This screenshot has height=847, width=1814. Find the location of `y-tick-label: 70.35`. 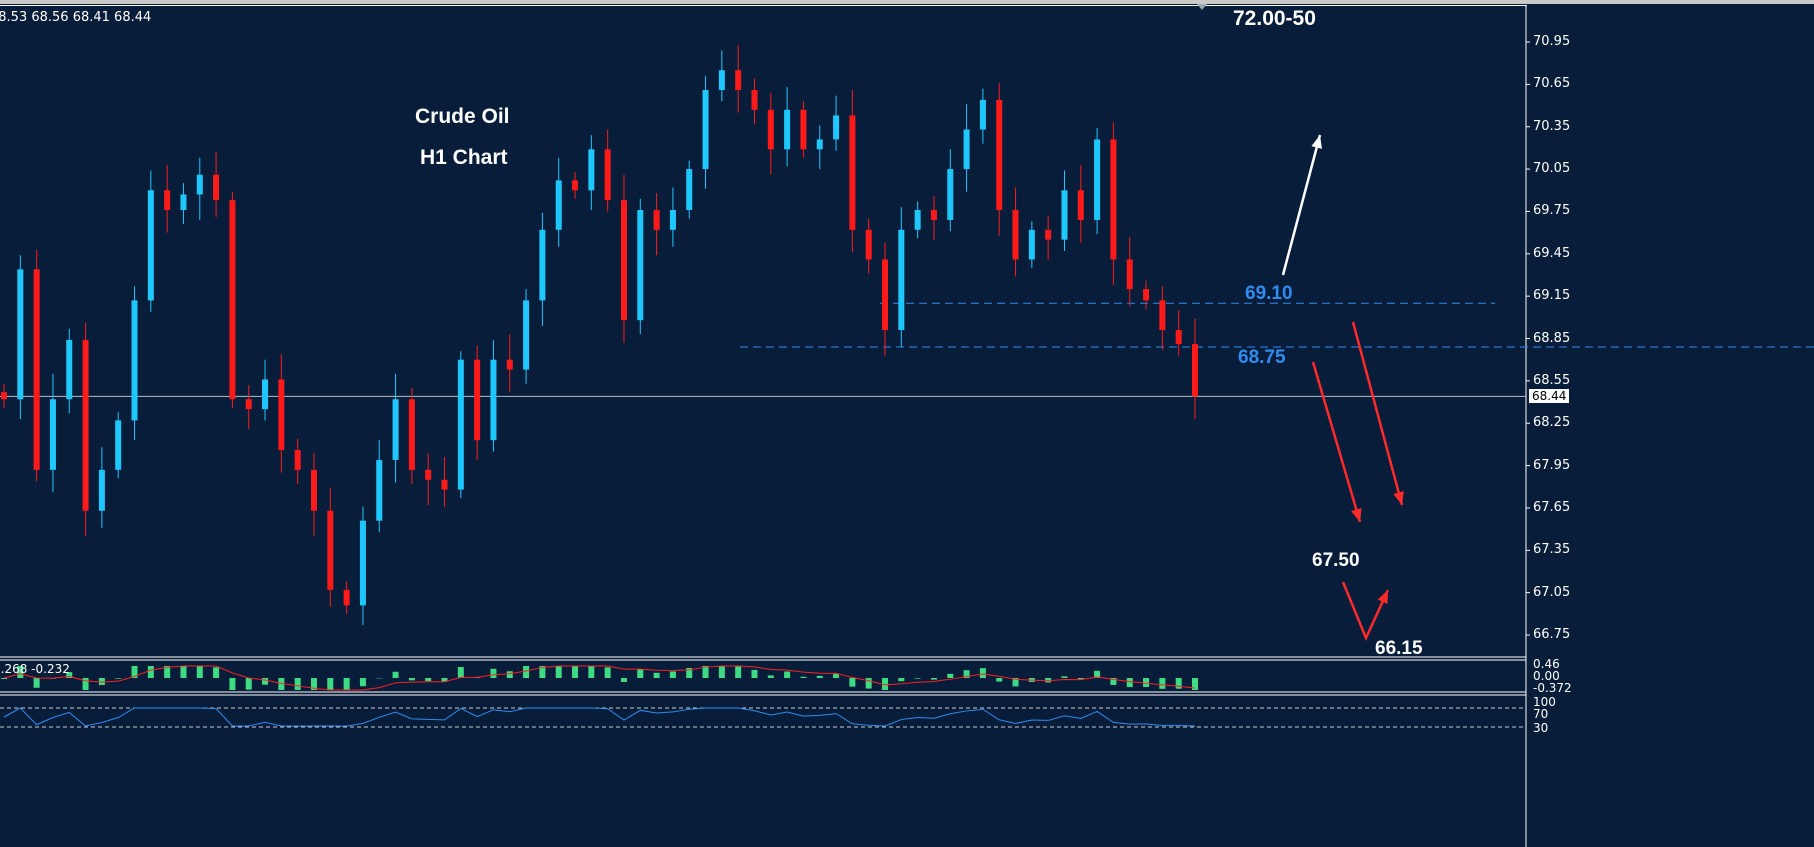

y-tick-label: 70.35 is located at coordinates (1552, 126).